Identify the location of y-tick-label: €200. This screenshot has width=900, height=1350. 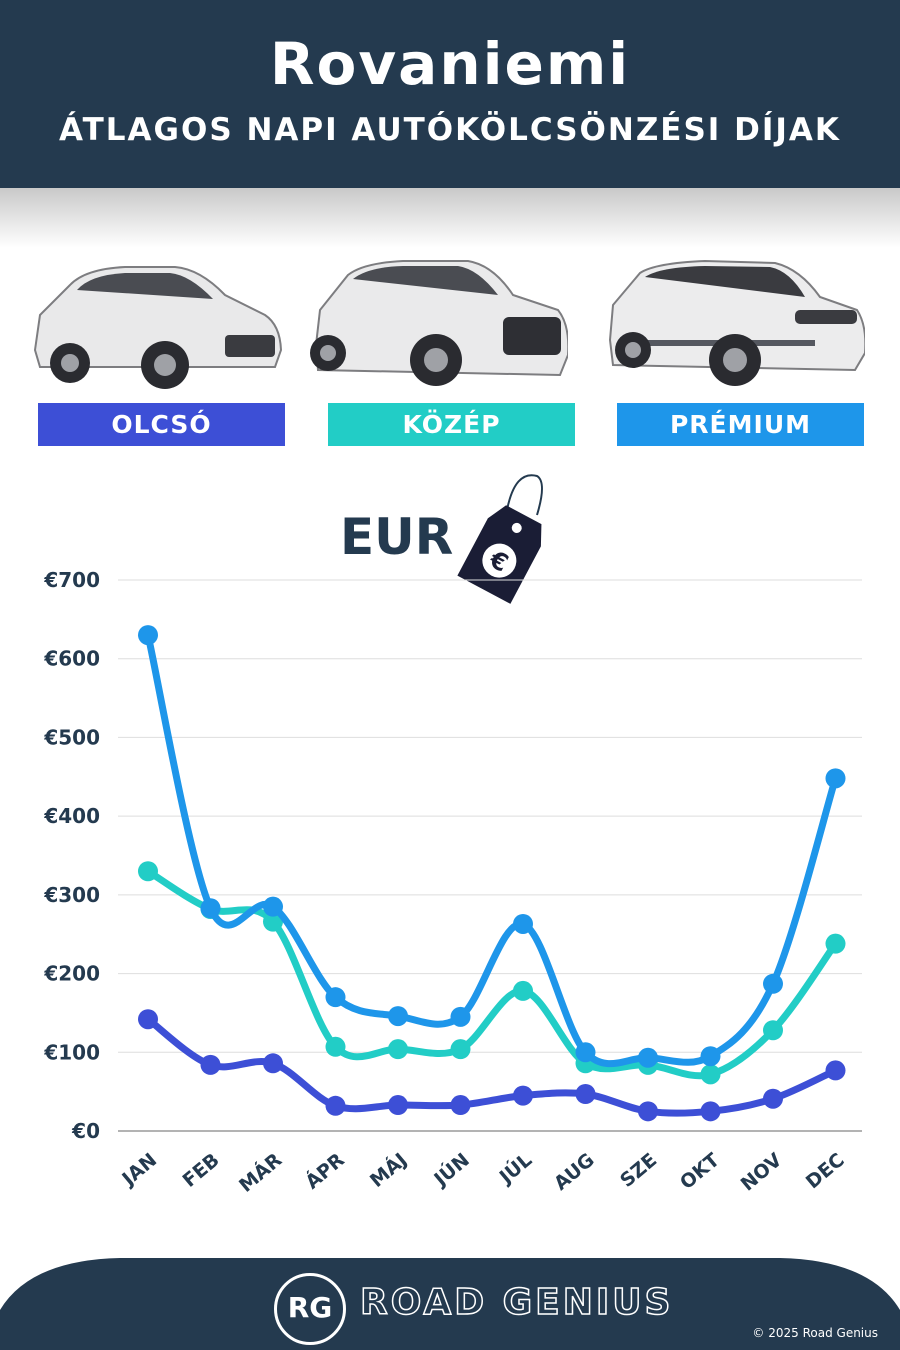
(71, 974).